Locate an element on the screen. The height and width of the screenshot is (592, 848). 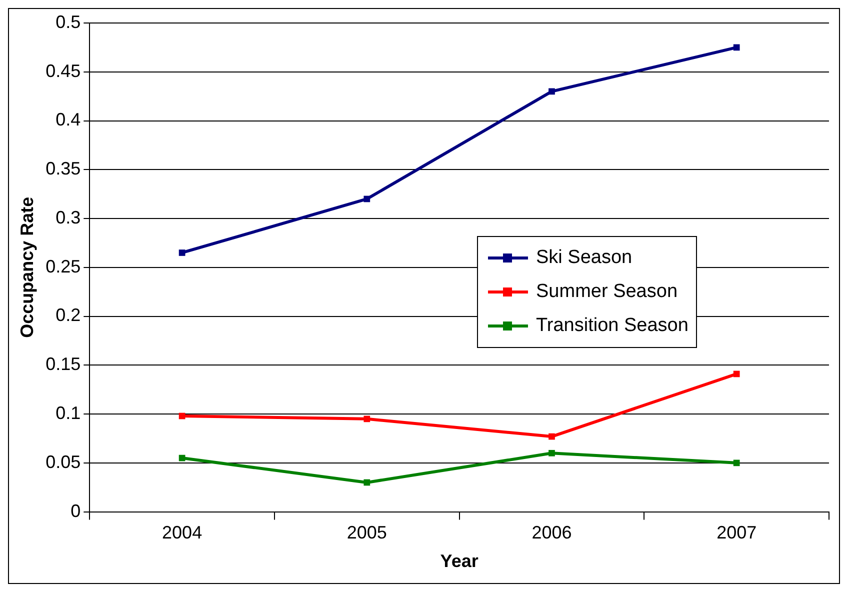
x-tick-label: 2007 is located at coordinates (736, 532).